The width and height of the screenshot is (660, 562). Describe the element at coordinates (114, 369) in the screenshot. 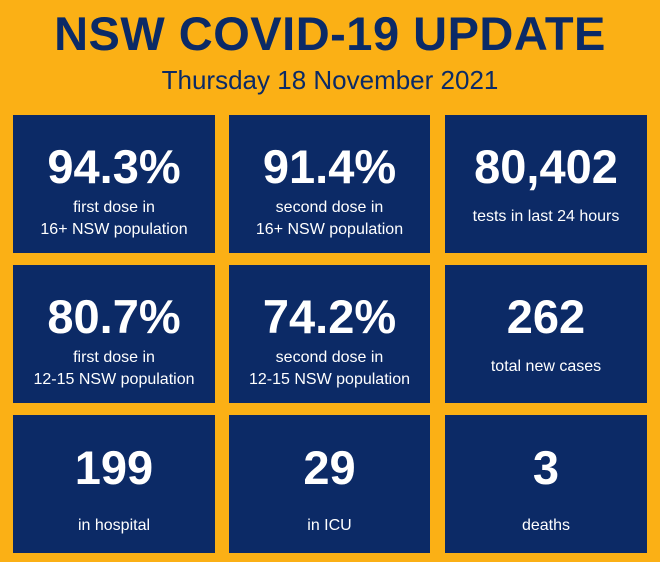

I see `stat-caption: first dose in 12-15 NSW population` at that location.